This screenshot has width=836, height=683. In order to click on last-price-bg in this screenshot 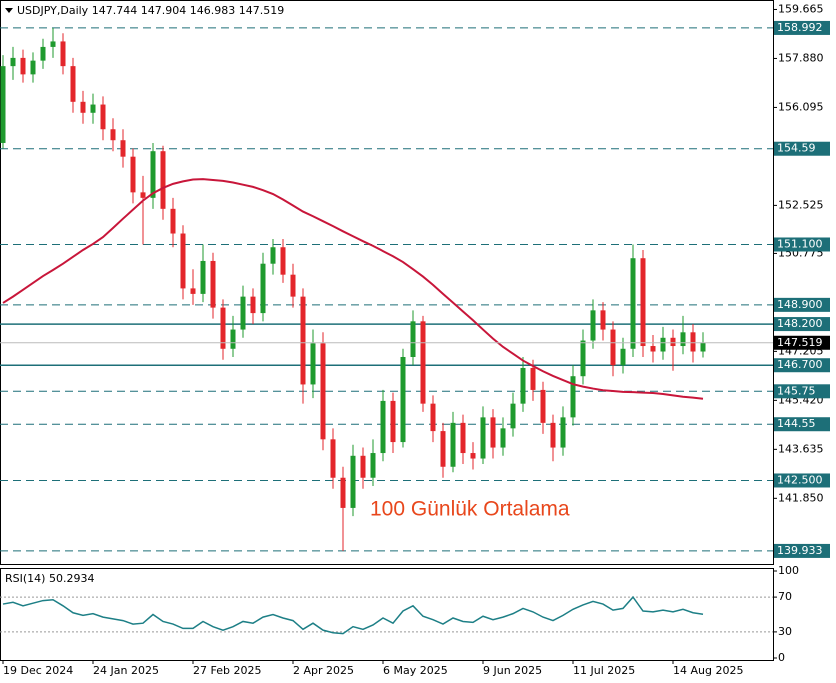, I will do `click(802, 342)`.